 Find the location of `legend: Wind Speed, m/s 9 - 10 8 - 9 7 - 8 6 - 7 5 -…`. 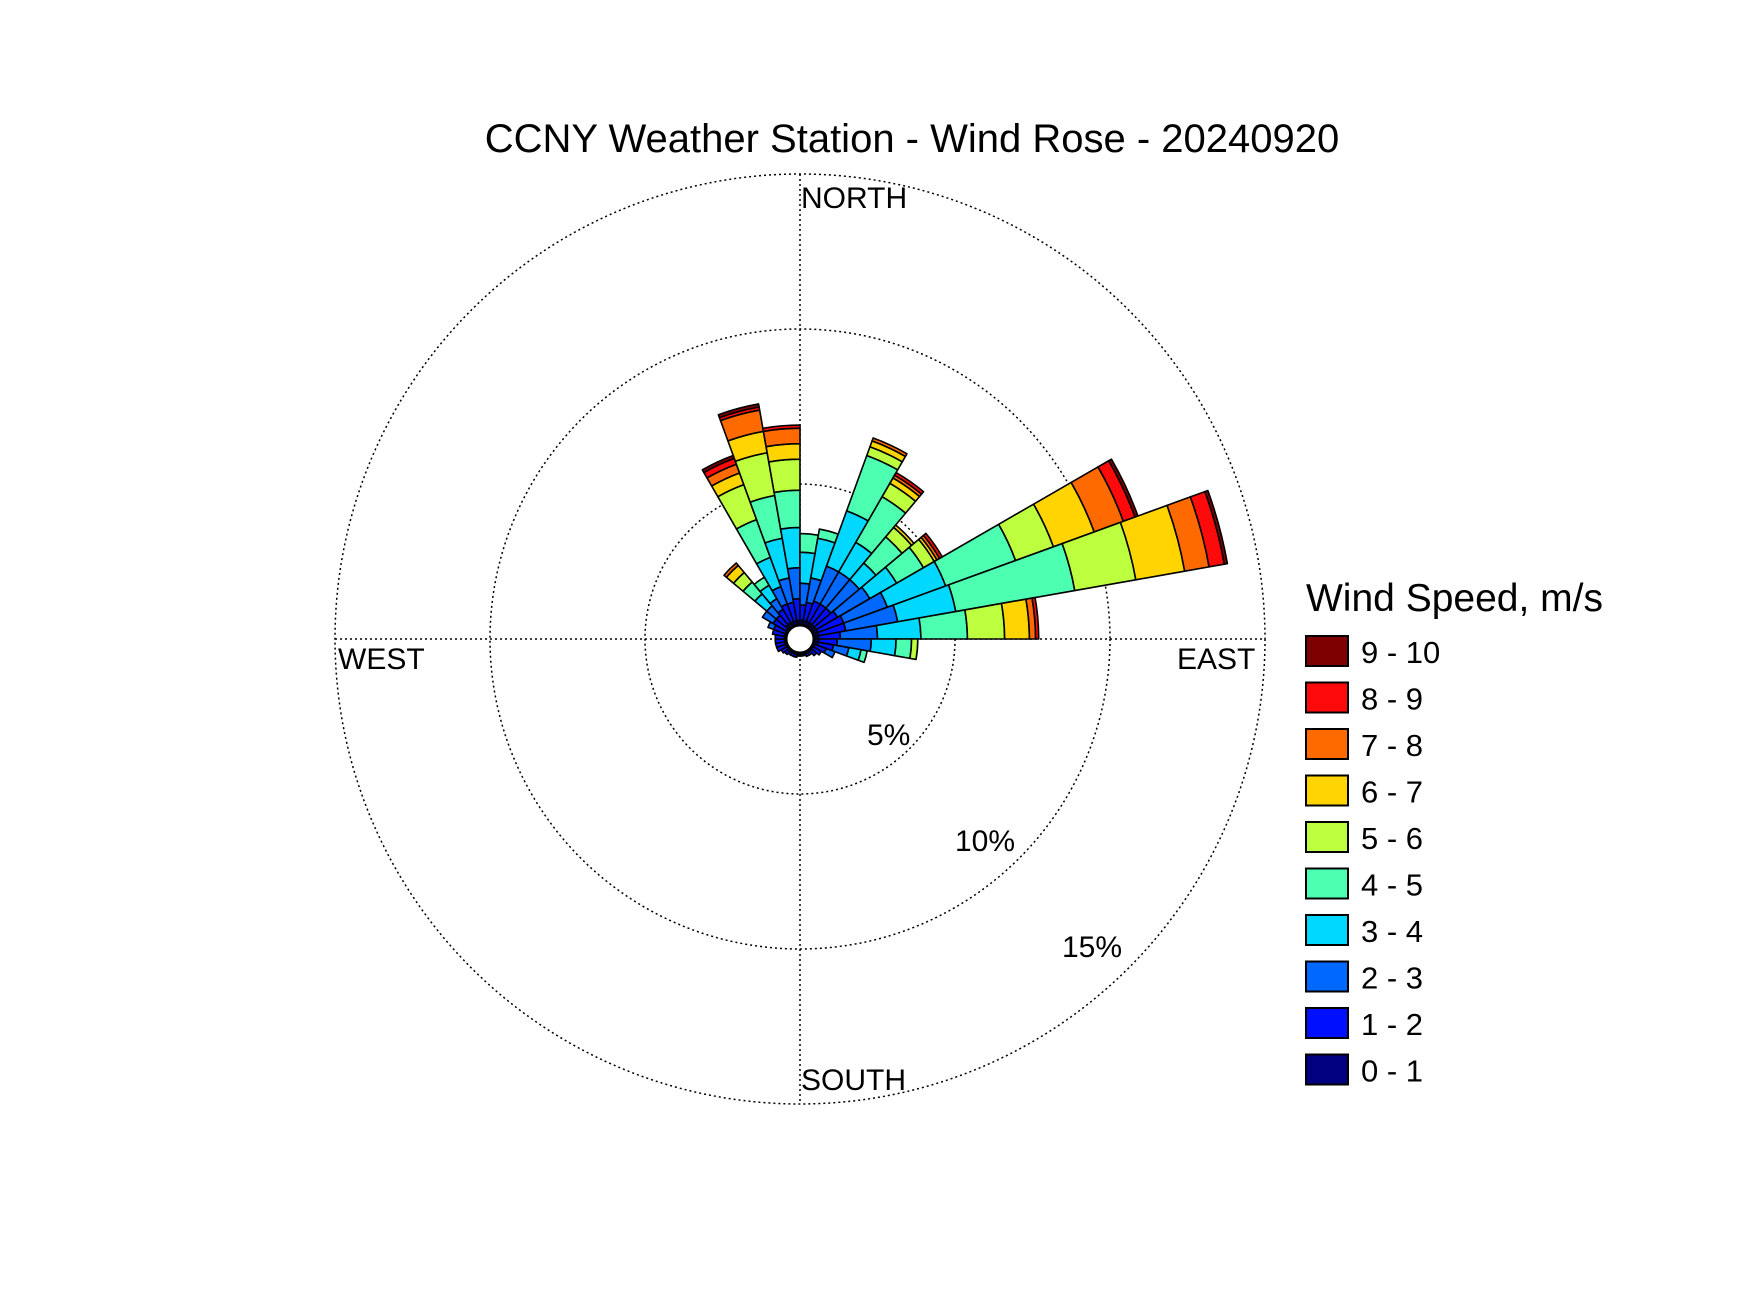

legend: Wind Speed, m/s 9 - 10 8 - 9 7 - 8 6 - 7 5 -… is located at coordinates (1454, 833).